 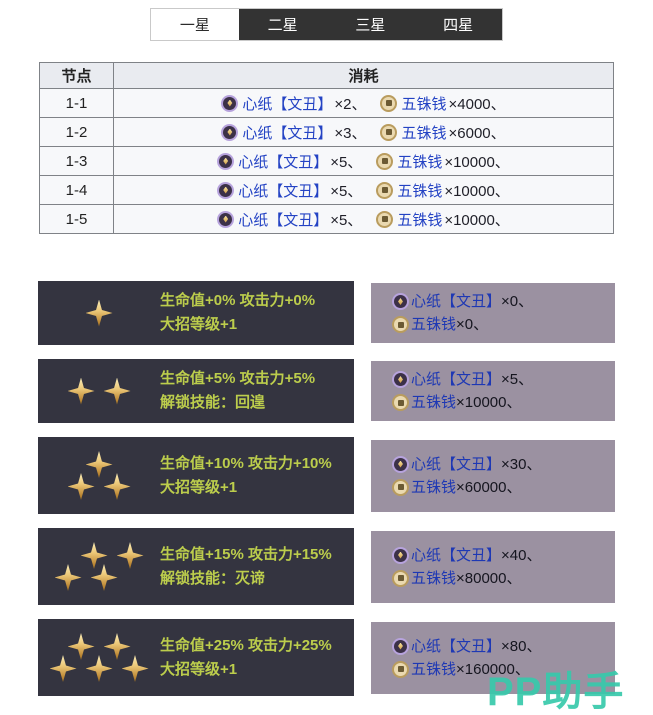 I want to click on resource-count: ×160000、, so click(x=493, y=669).